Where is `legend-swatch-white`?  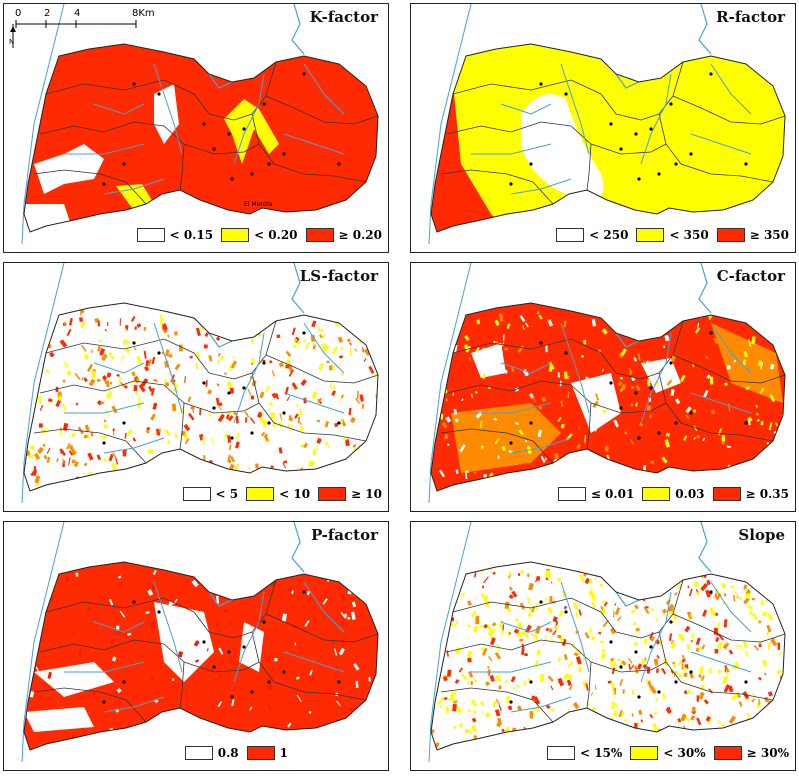
legend-swatch-white is located at coordinates (571, 494).